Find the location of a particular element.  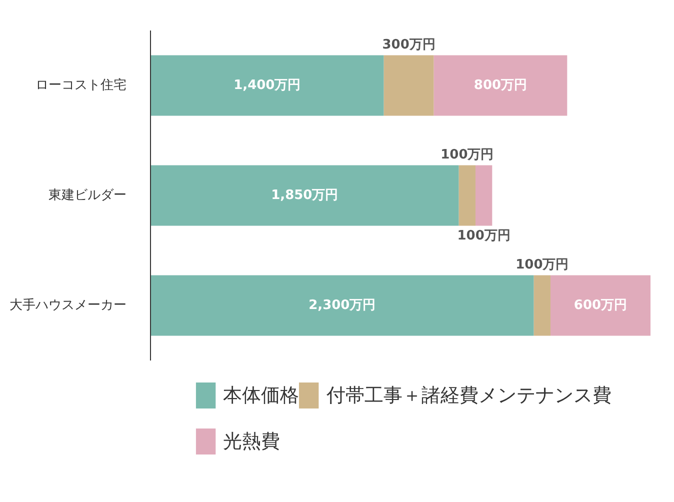

y-tick-label: 大手ハウスメーカー is located at coordinates (68, 305).